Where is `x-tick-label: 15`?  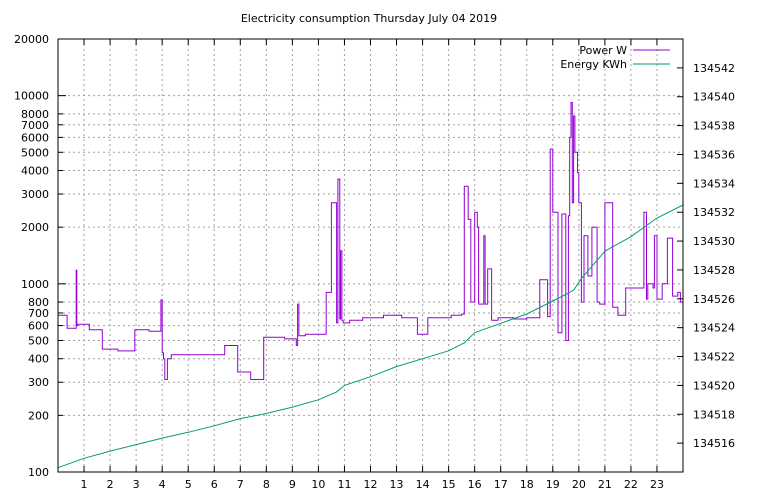 x-tick-label: 15 is located at coordinates (449, 484).